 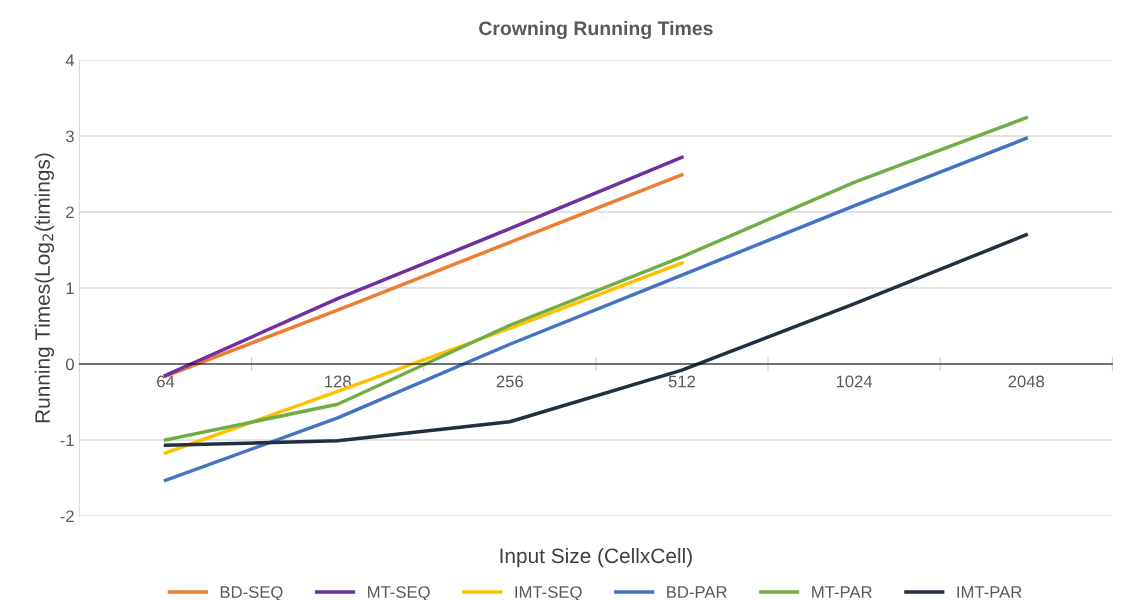 I want to click on x-axis-title: Input Size (CellxCell), so click(x=596, y=557).